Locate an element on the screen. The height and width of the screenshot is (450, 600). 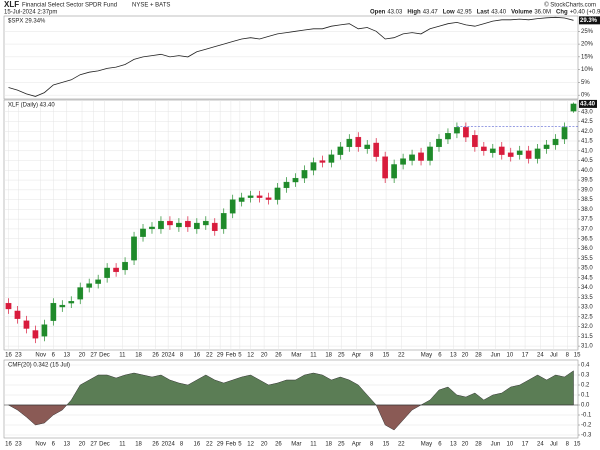
y-tick-label: 0.4 is located at coordinates (585, 366).